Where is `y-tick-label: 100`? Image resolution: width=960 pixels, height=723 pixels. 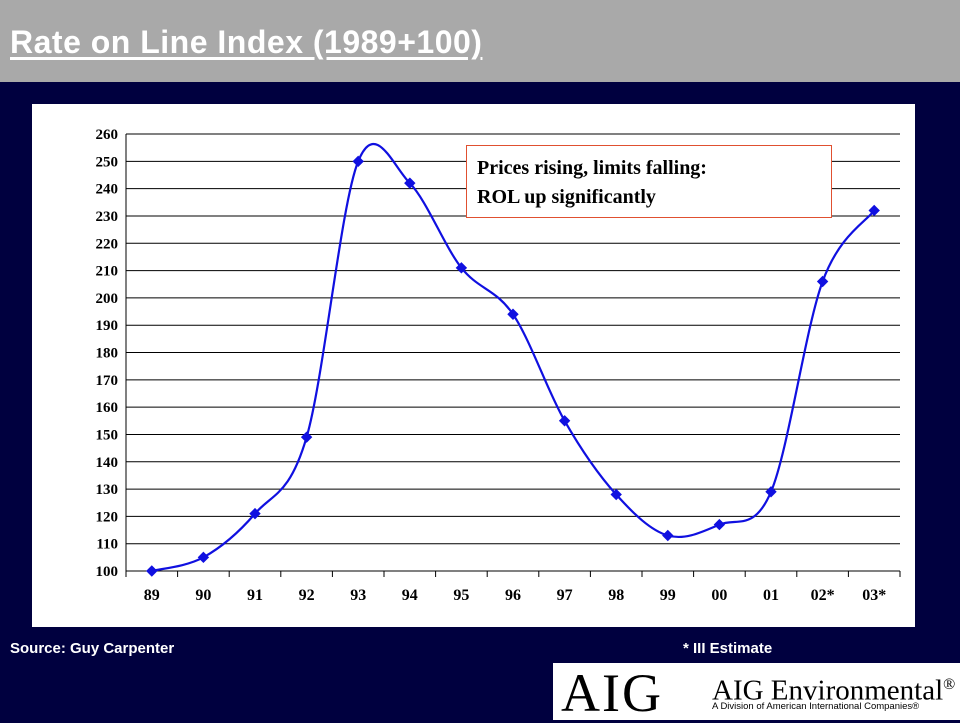
y-tick-label: 100 is located at coordinates (107, 572).